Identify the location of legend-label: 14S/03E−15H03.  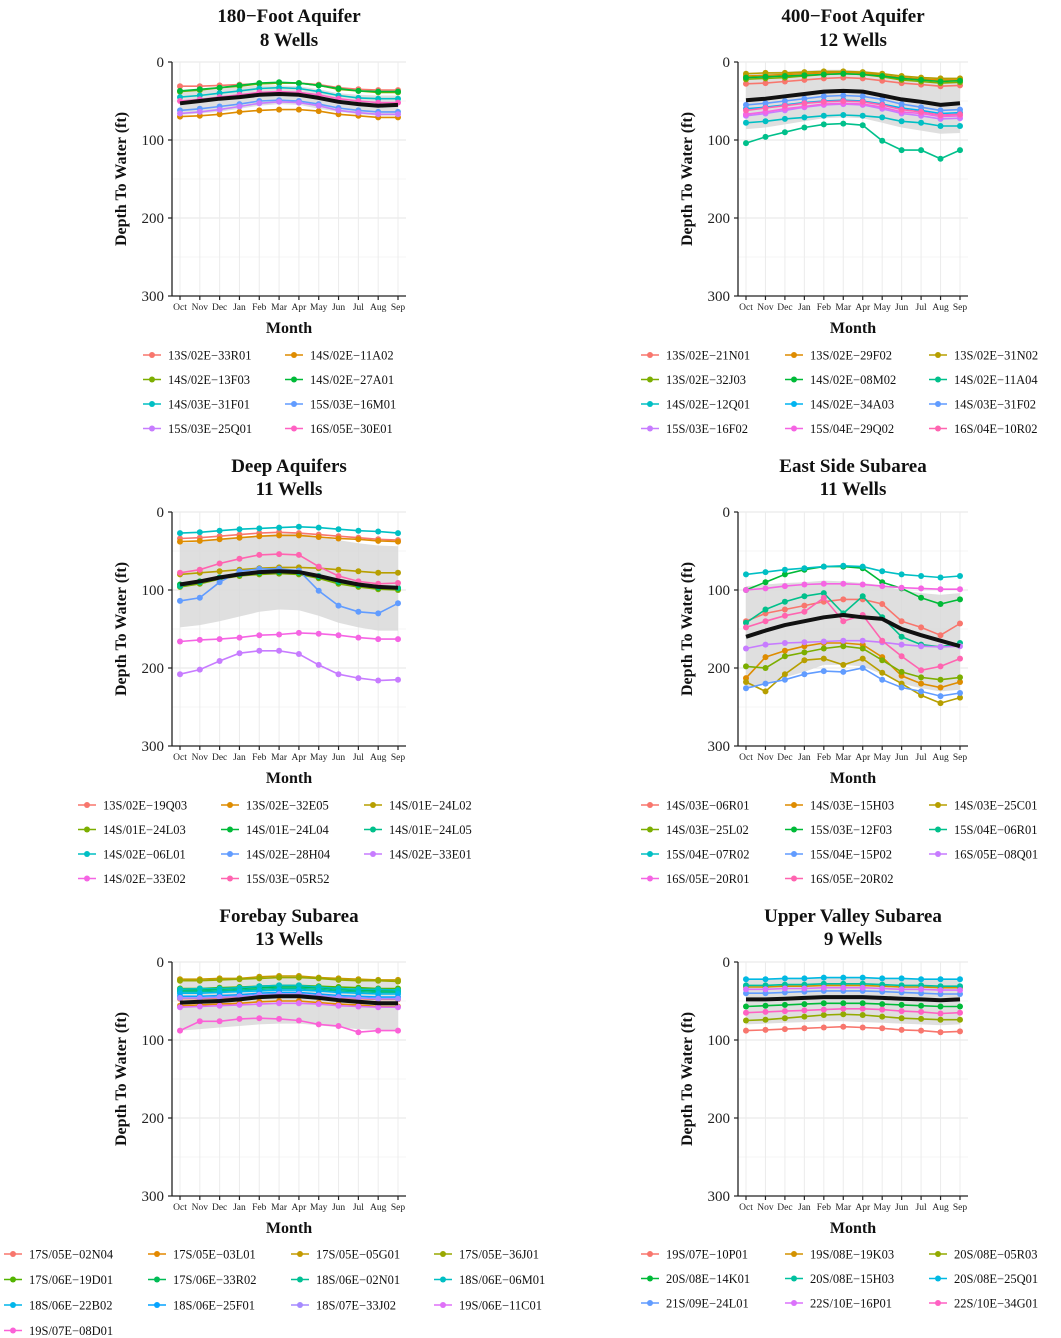
(852, 806).